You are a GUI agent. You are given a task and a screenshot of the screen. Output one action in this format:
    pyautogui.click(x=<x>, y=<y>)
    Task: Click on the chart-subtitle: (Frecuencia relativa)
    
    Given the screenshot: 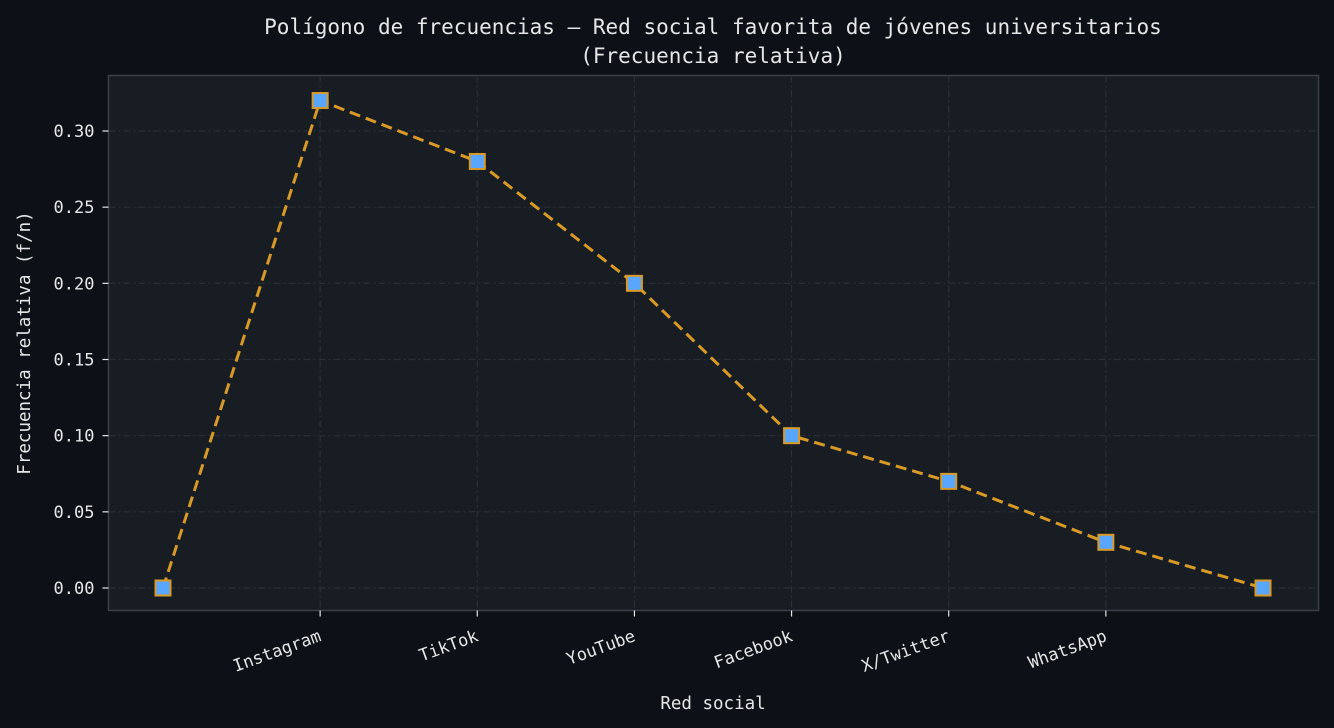 What is the action you would take?
    pyautogui.click(x=713, y=56)
    